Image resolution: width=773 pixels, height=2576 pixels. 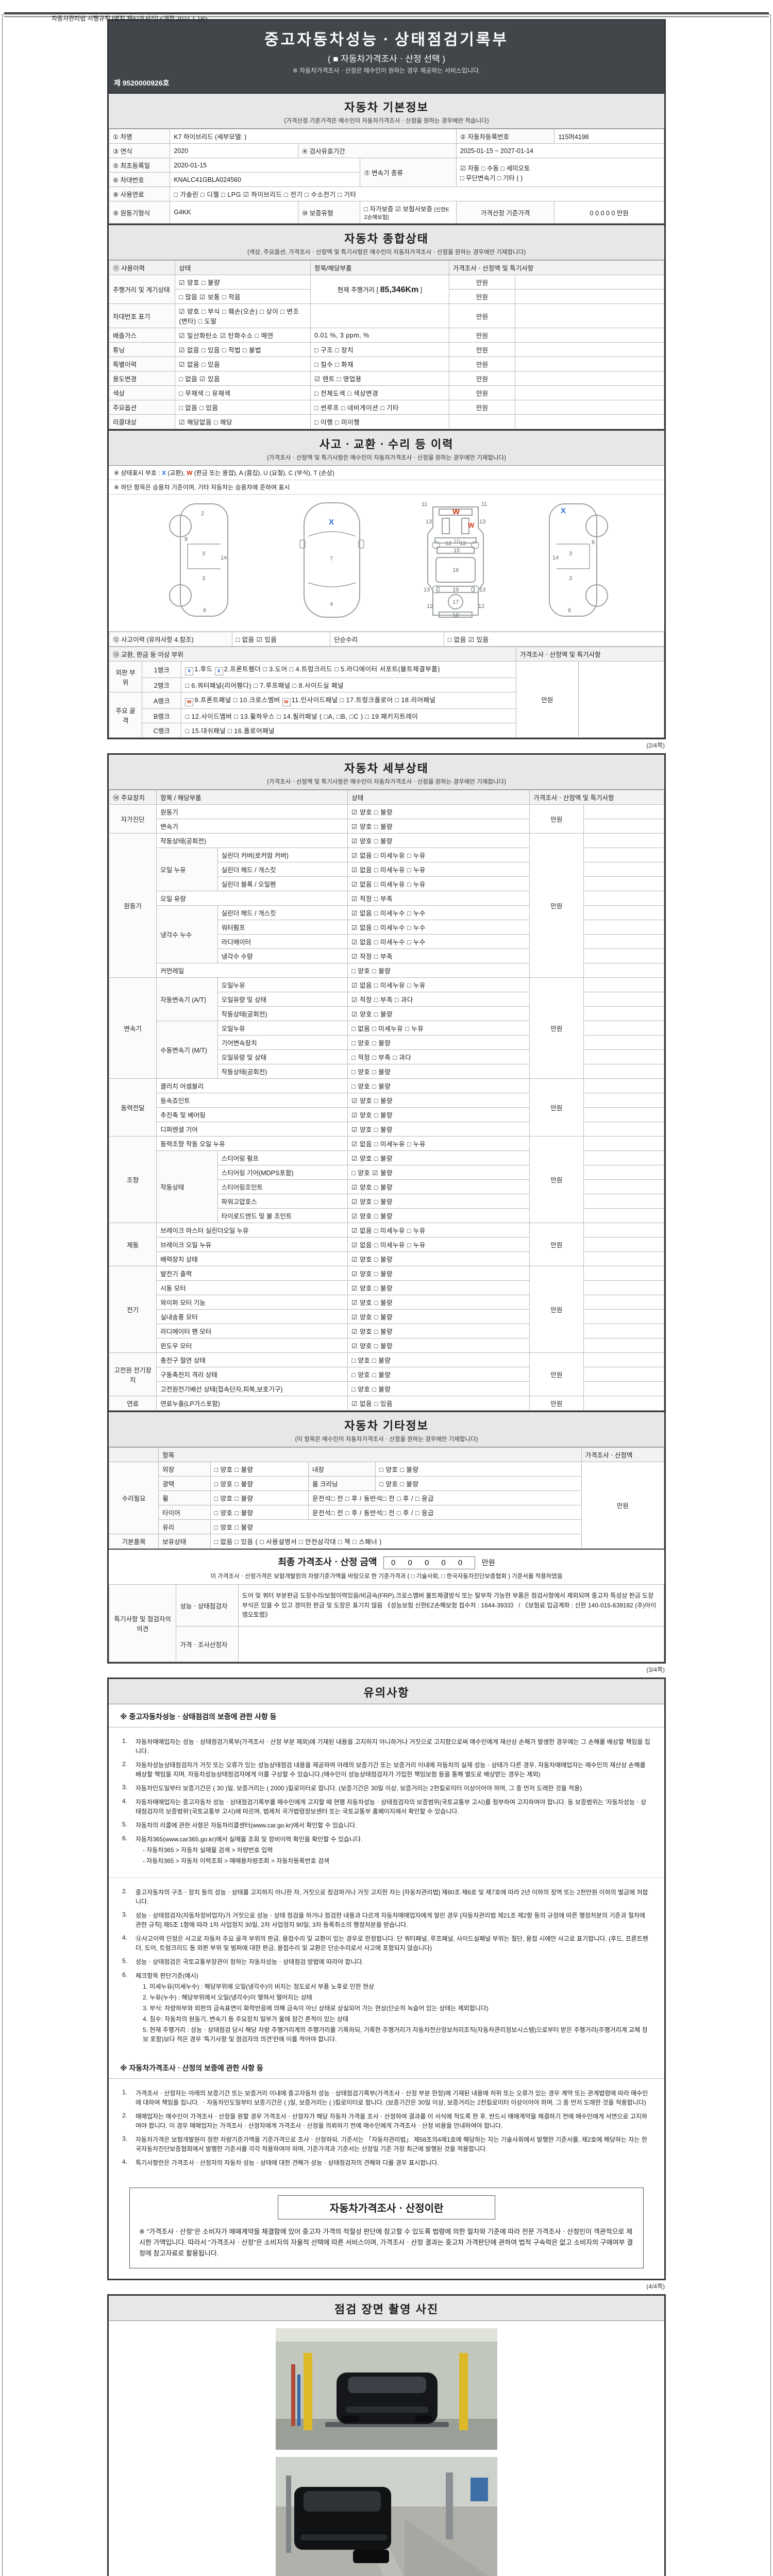 I want to click on state-checkboxes: ☑ 양호 □ 부식 □ 훼손(오손) □ 상이 □ 변조(변타) □ 도말, so click(x=243, y=315).